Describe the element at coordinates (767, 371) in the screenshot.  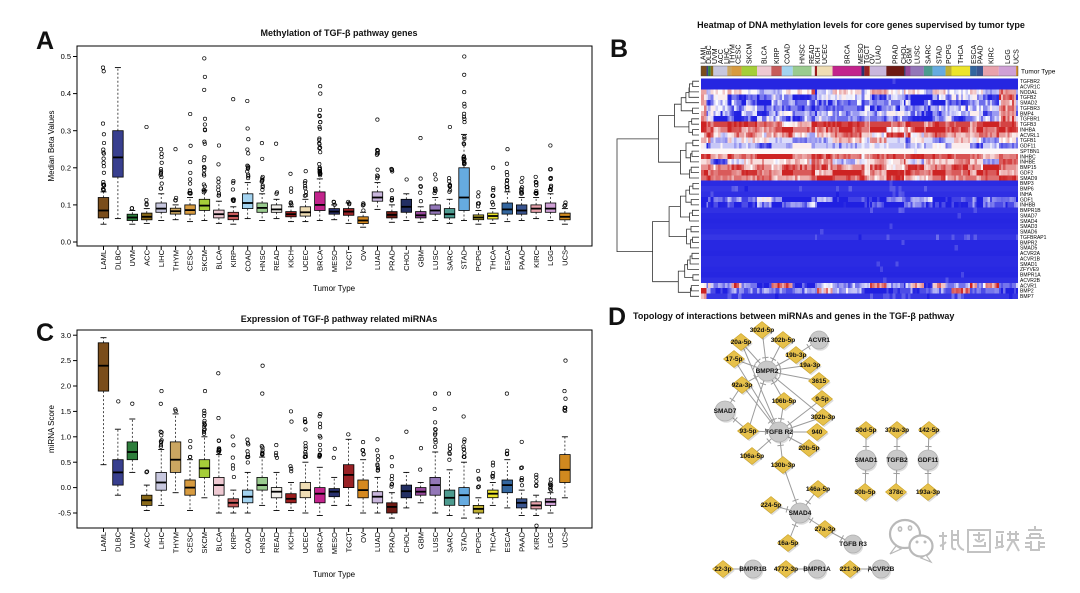
I see `svg-text: BMPR2` at that location.